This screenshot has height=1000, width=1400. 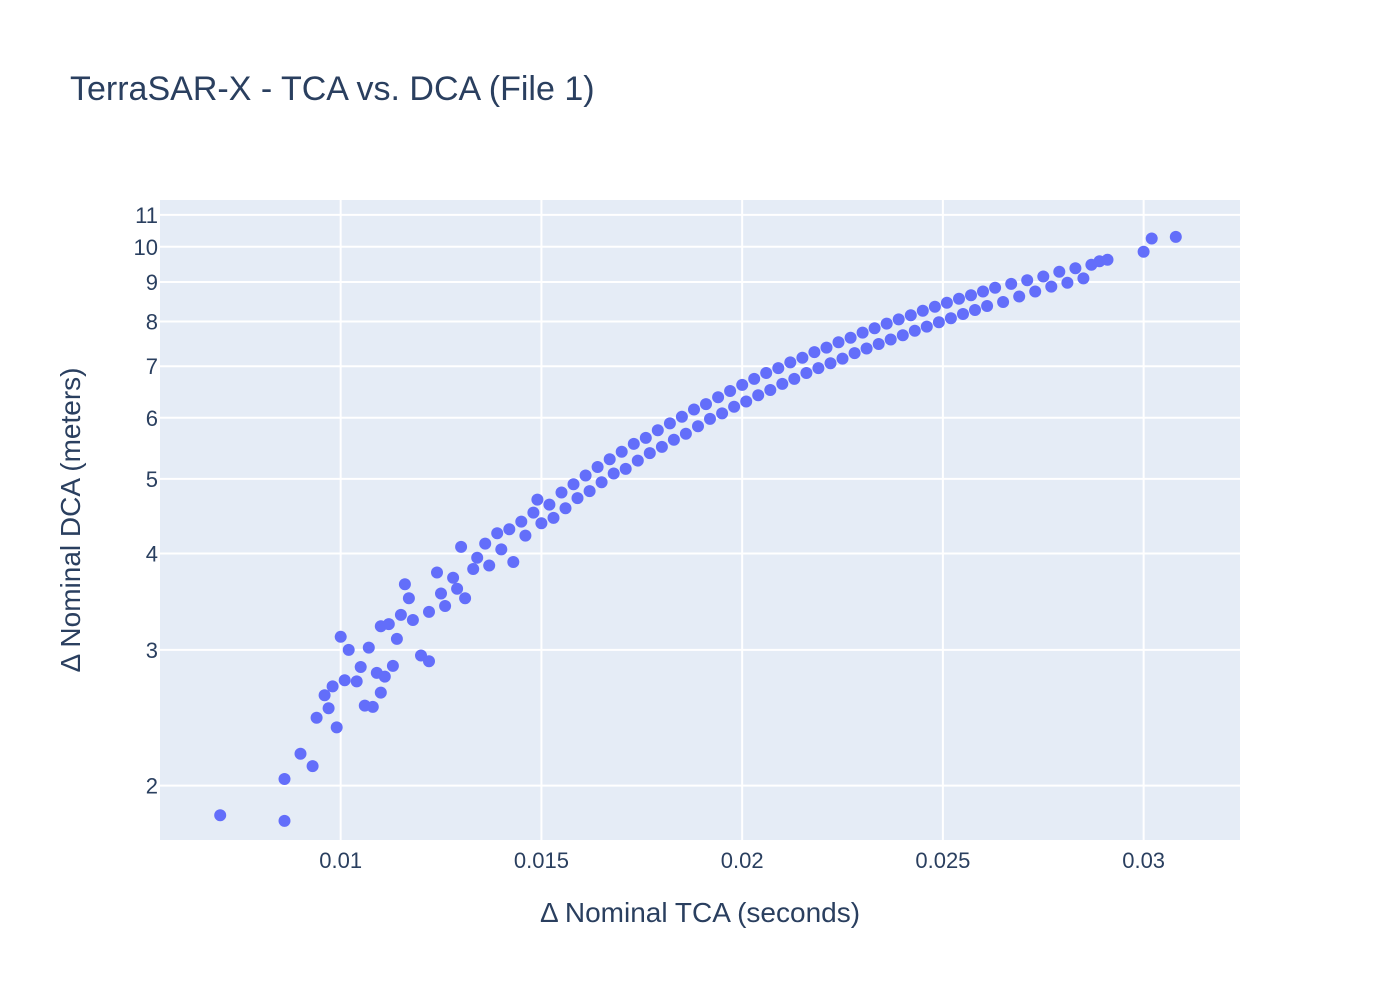 What do you see at coordinates (152, 321) in the screenshot?
I see `y-tick-label: 8` at bounding box center [152, 321].